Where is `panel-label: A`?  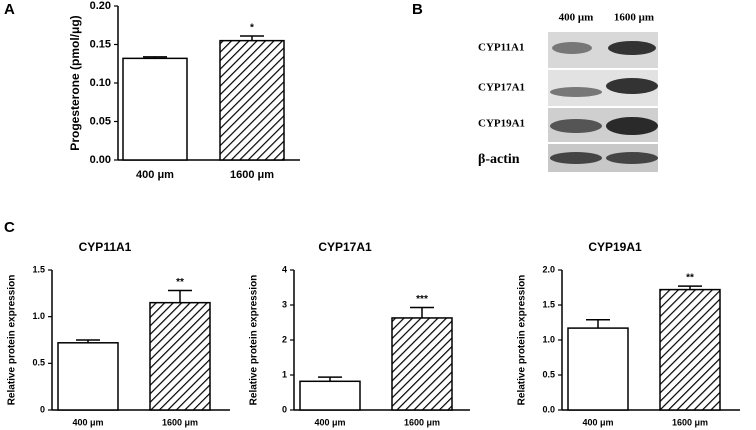
panel-label: A is located at coordinates (9, 9).